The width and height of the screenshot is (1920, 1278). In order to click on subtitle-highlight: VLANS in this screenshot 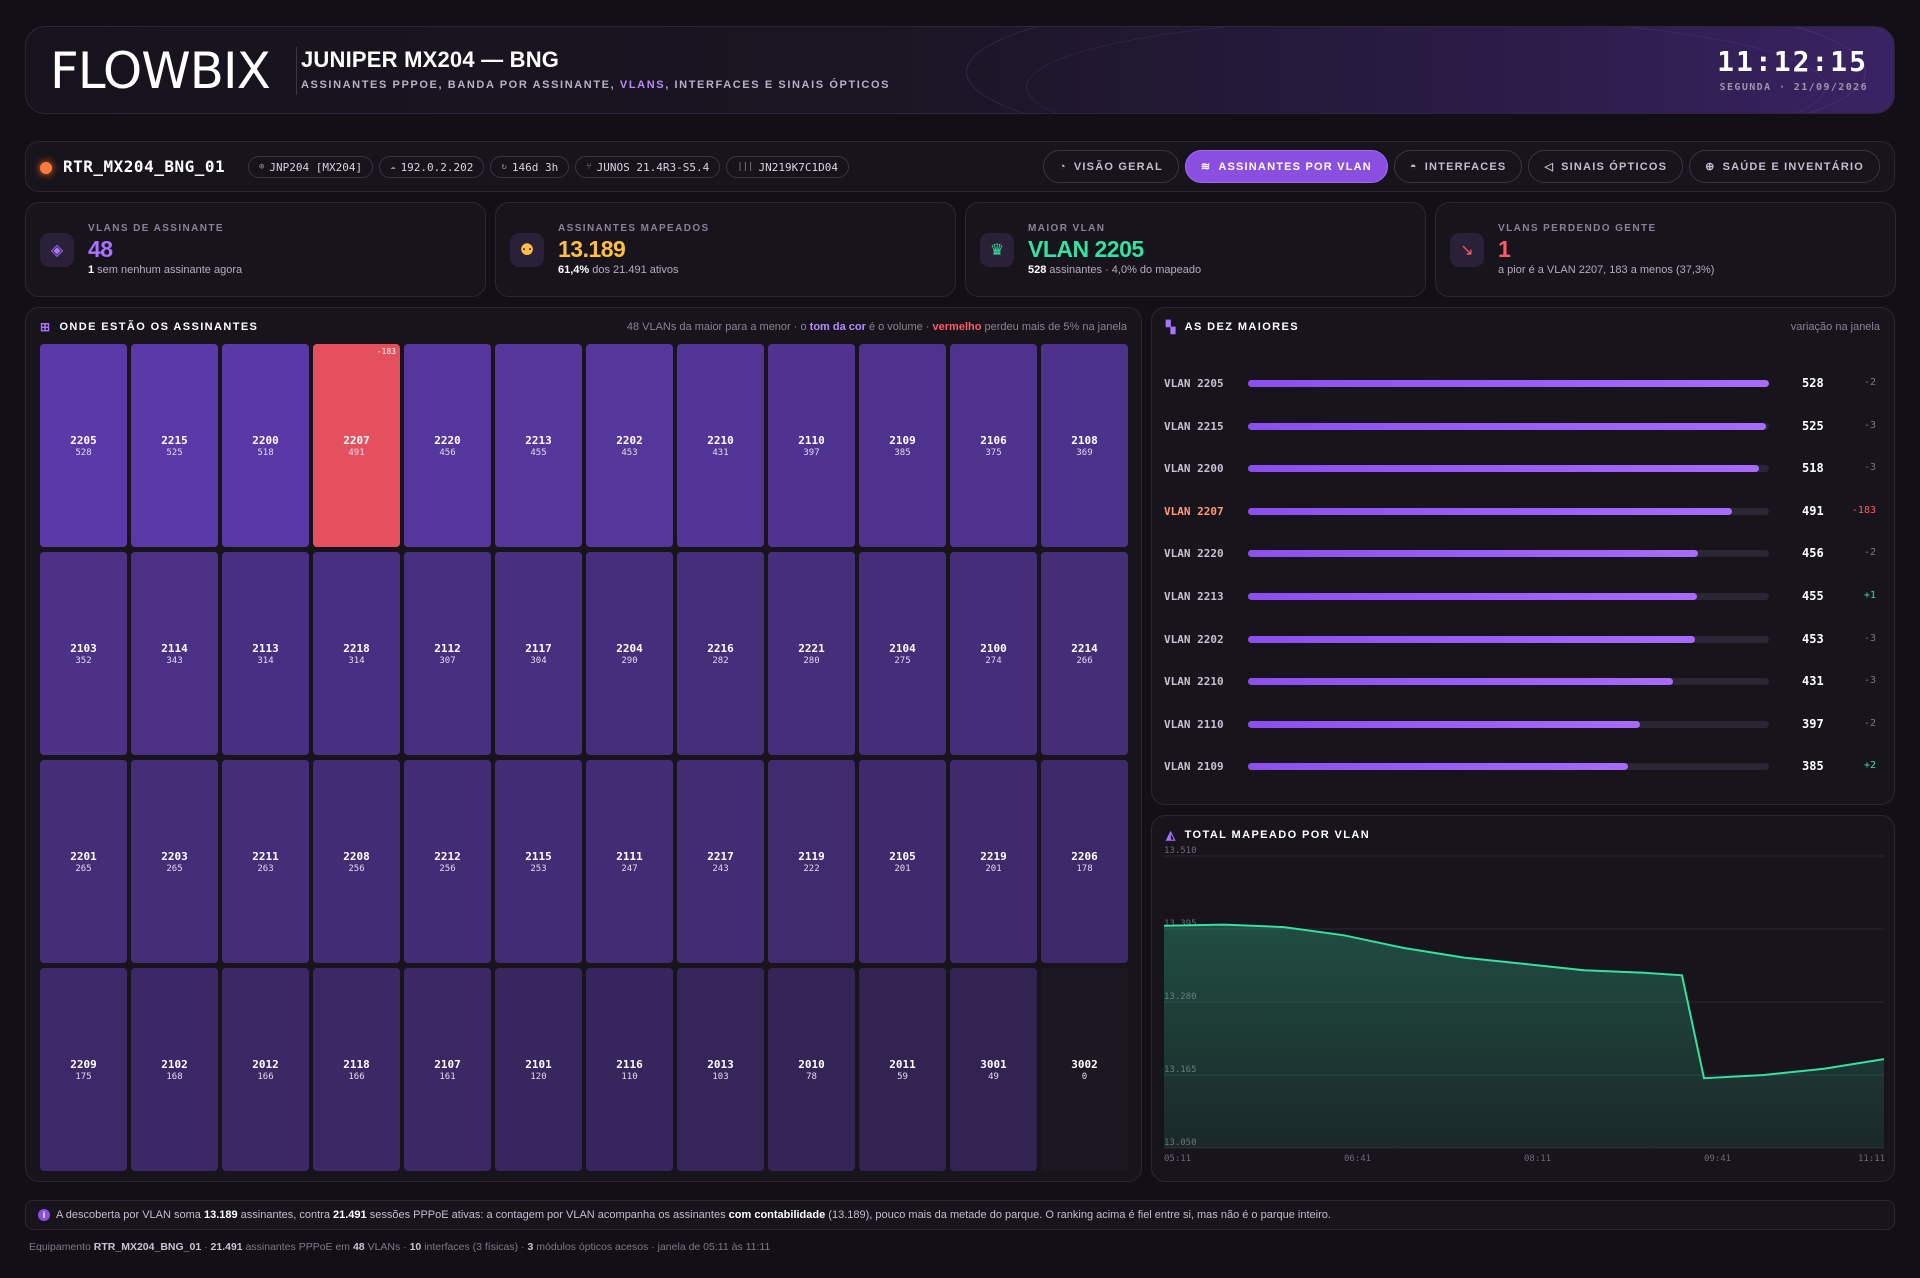, I will do `click(642, 85)`.